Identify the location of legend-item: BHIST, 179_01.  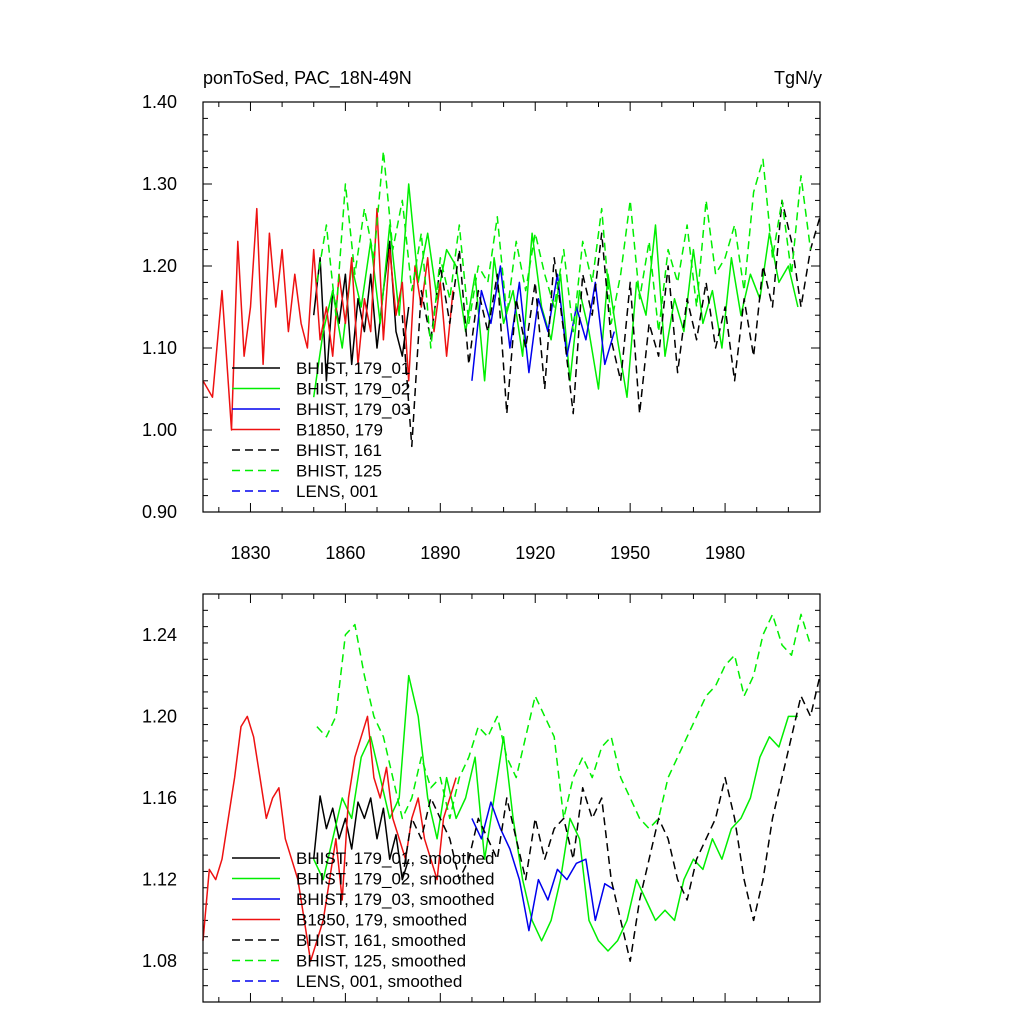
(321, 368).